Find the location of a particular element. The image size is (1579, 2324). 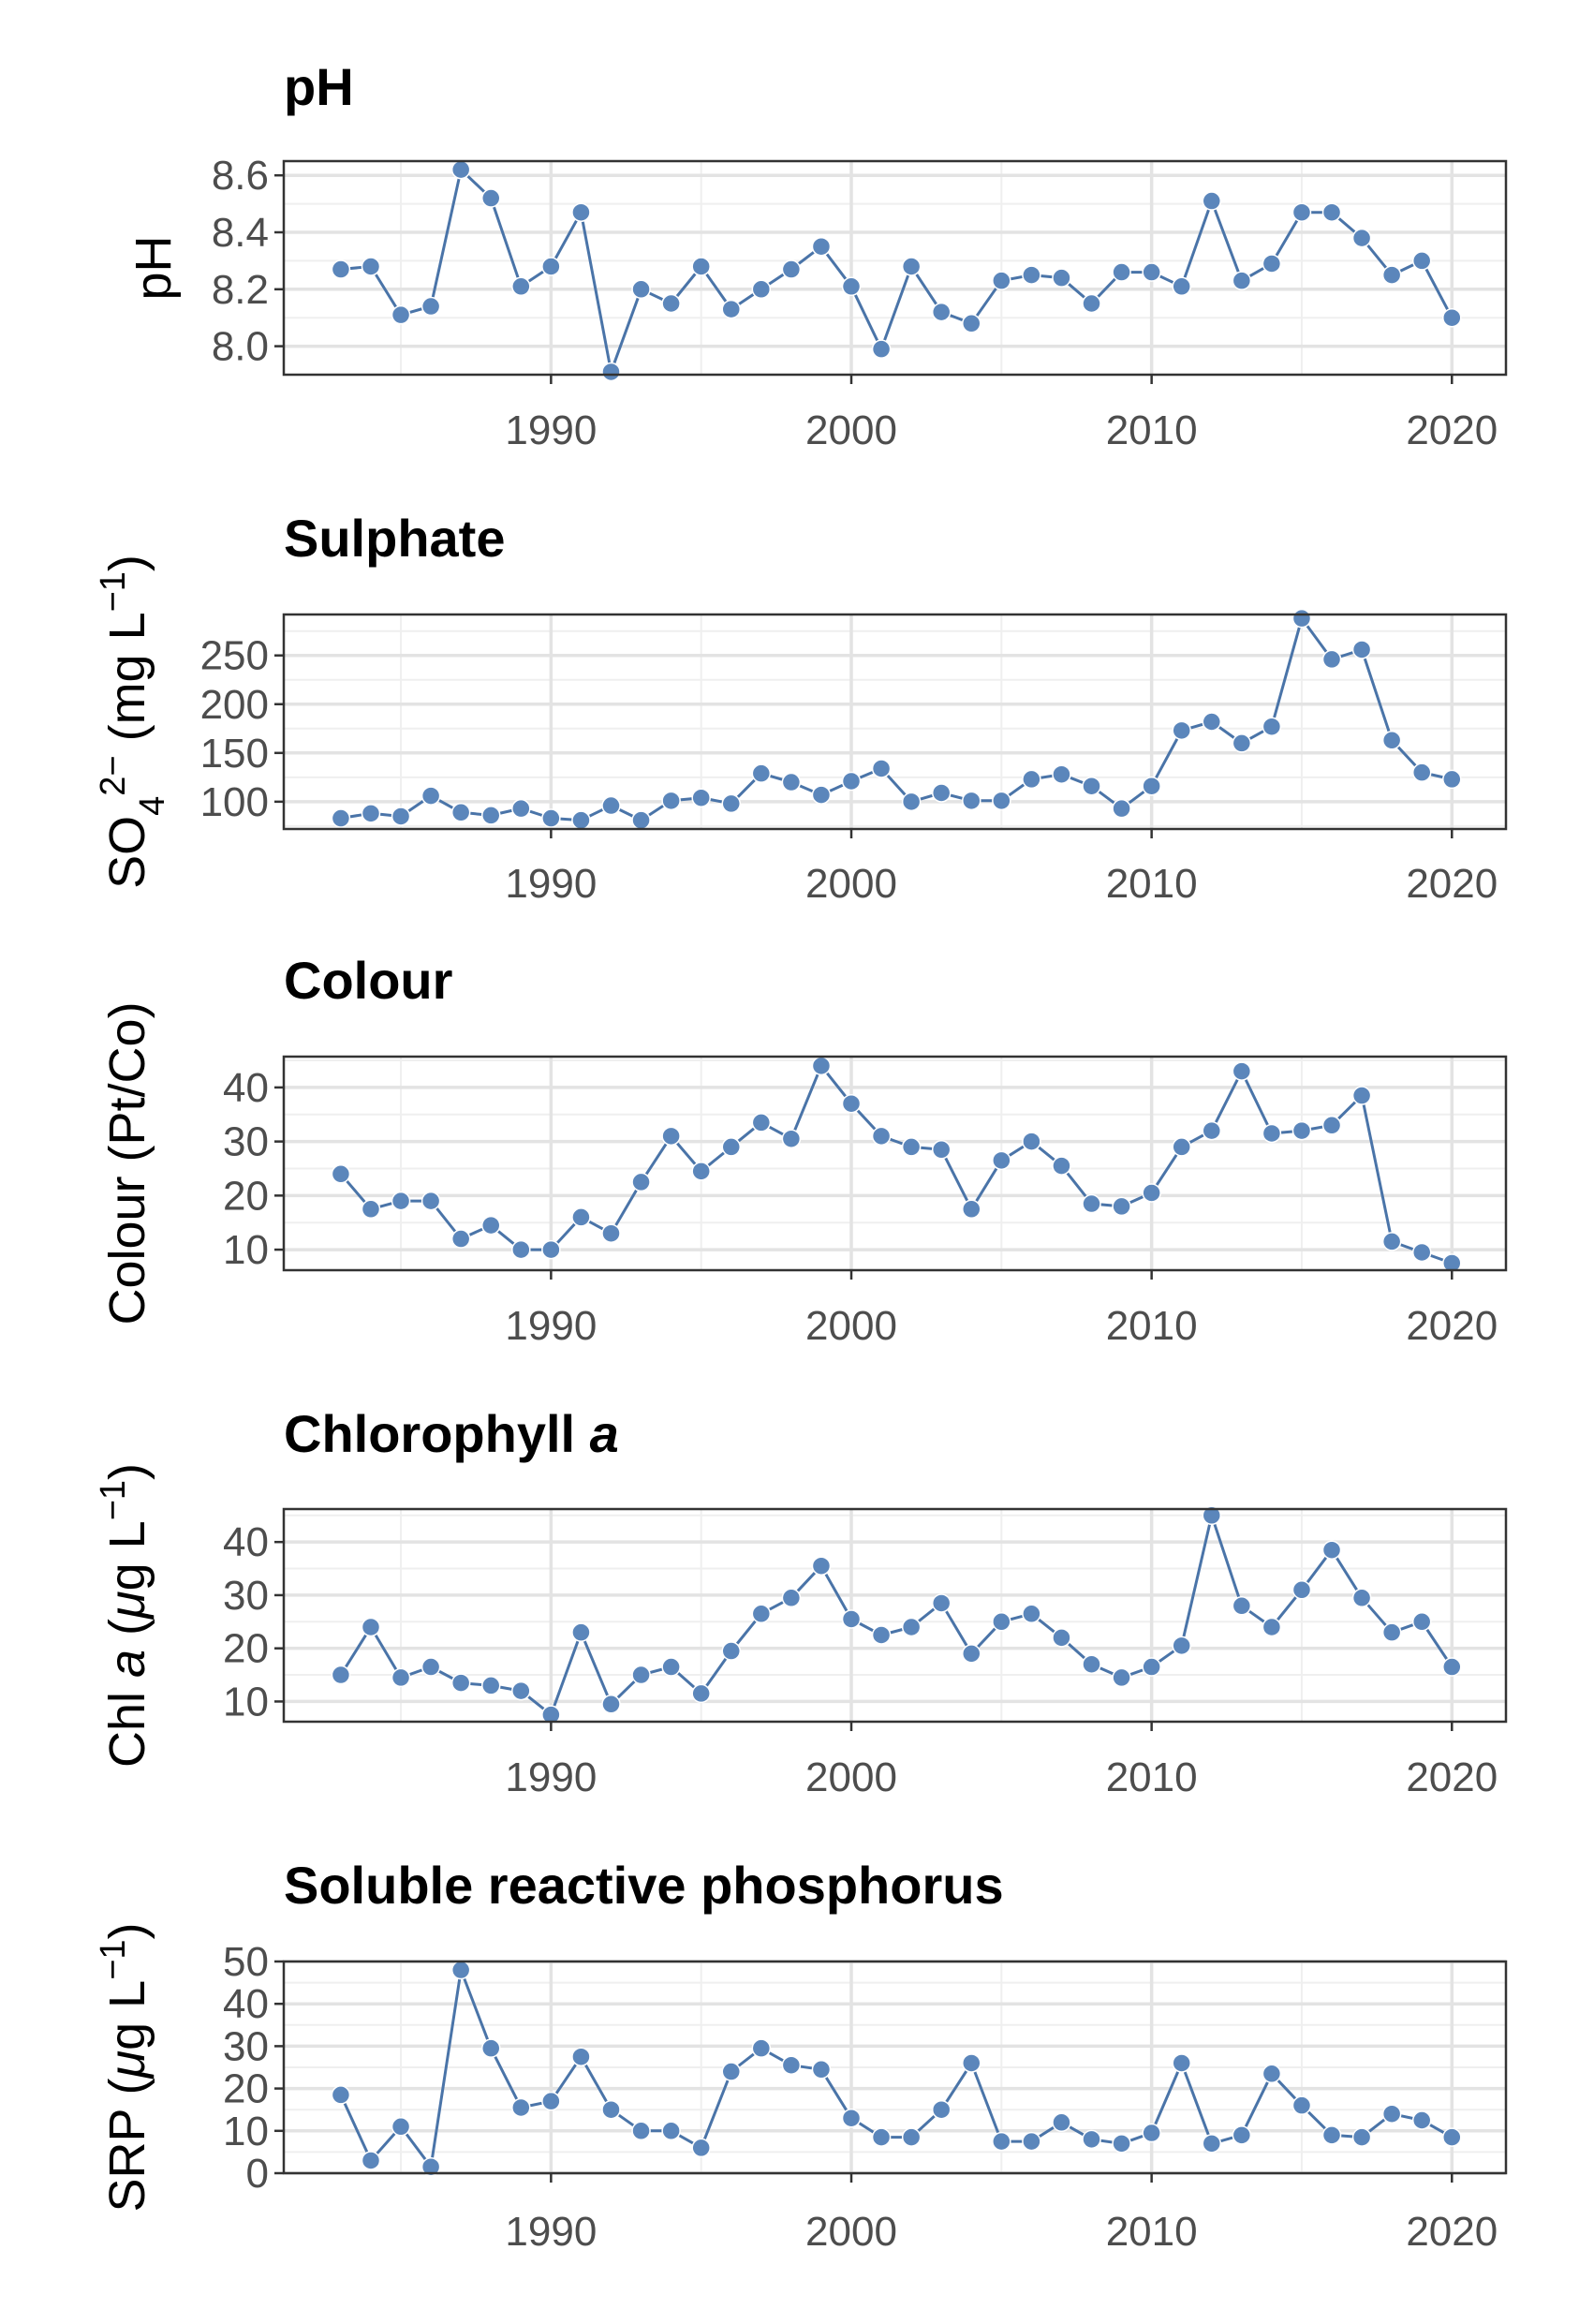

y-tick-label: 150 is located at coordinates (234, 754).